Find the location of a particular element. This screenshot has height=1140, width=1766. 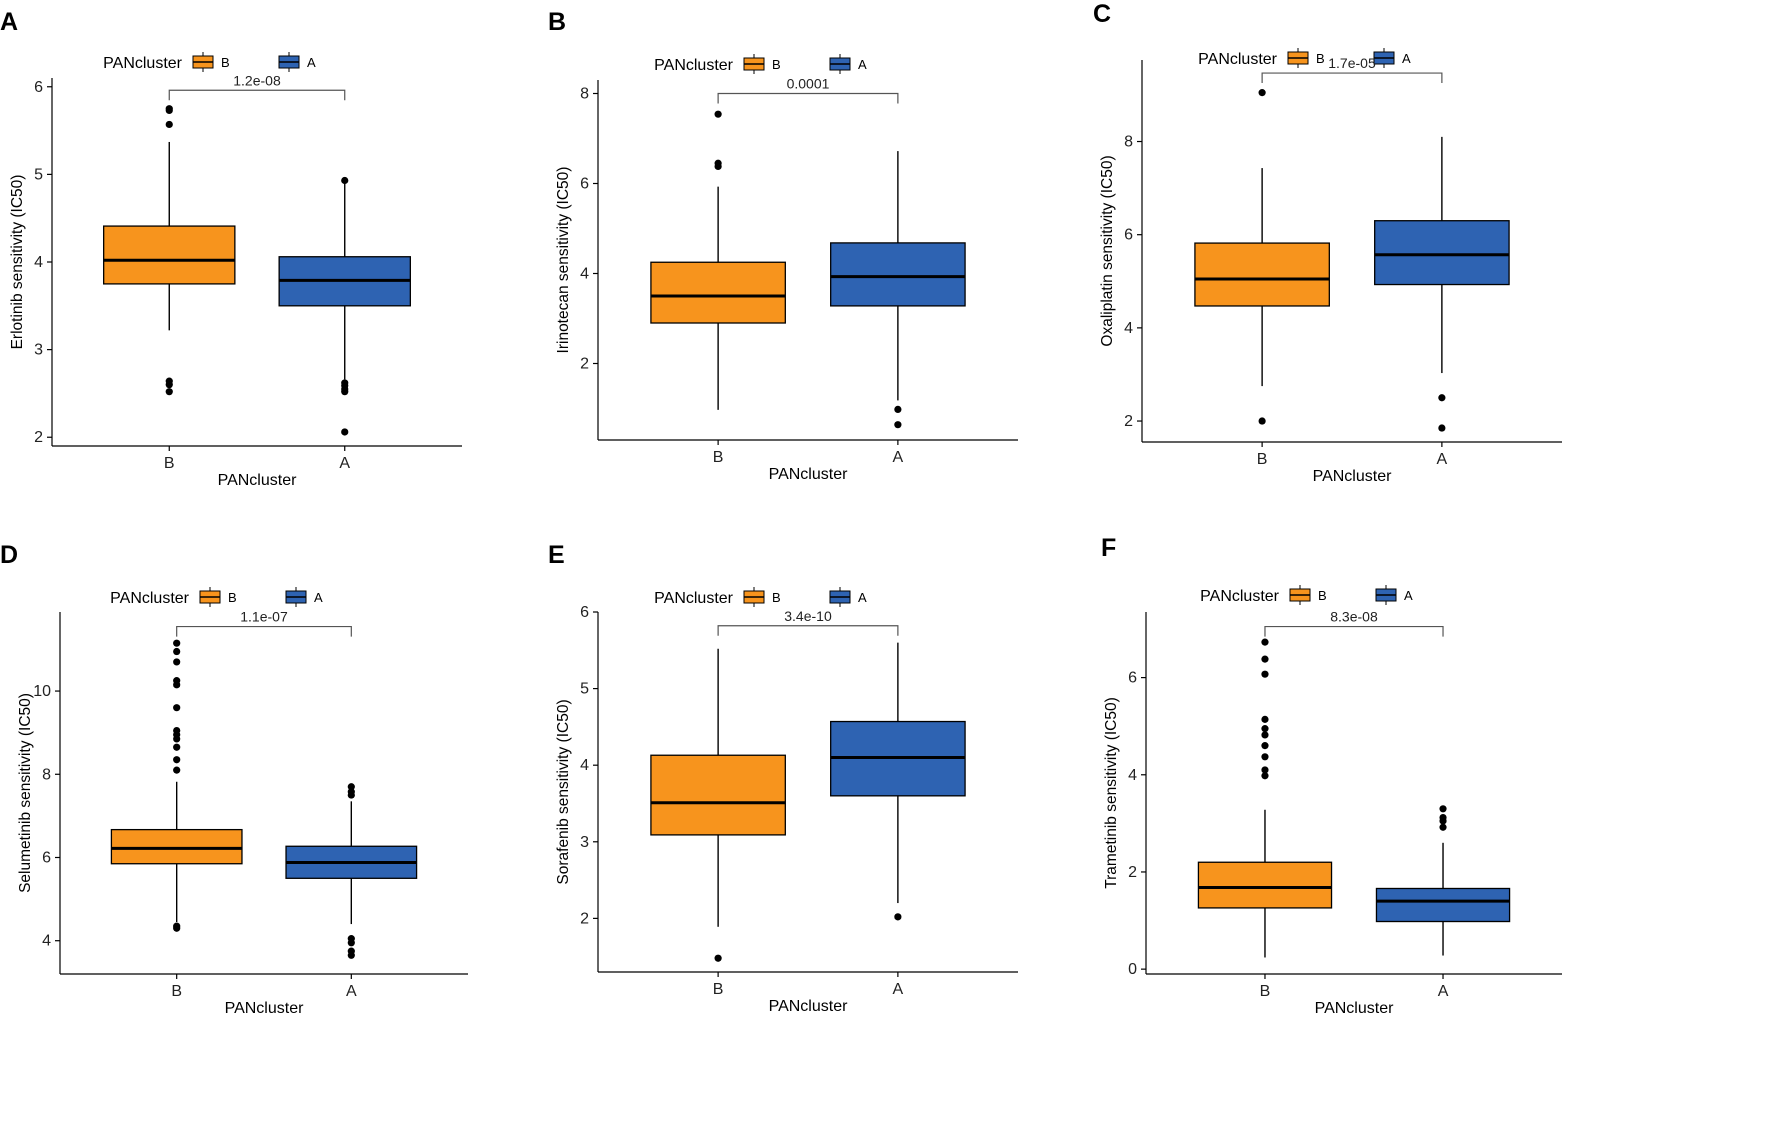

y-tick-label: 5 is located at coordinates (584, 689).